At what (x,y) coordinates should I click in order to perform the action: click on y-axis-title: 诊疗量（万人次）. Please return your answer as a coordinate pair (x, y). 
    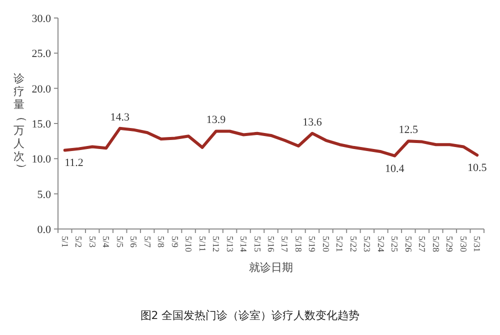
    Looking at the image, I should click on (21, 123).